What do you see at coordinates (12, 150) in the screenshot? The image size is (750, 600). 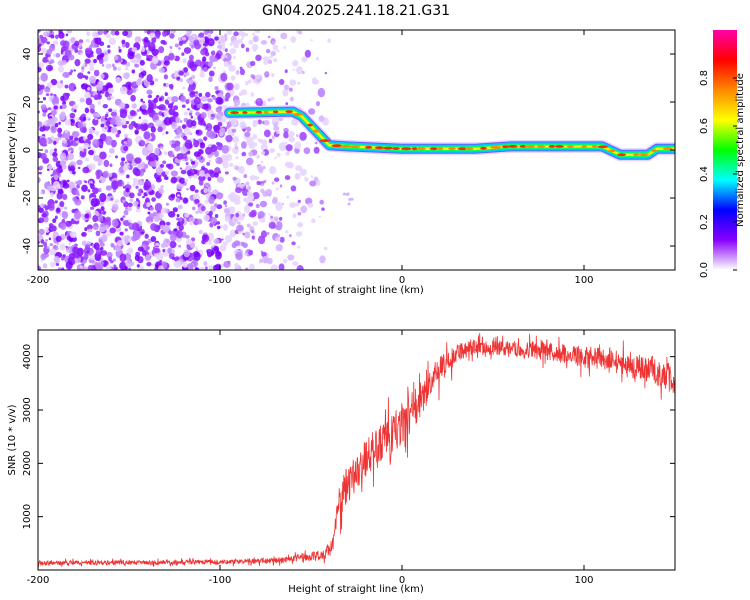 I see `spectrogram-y-label: Frequency (Hz)` at bounding box center [12, 150].